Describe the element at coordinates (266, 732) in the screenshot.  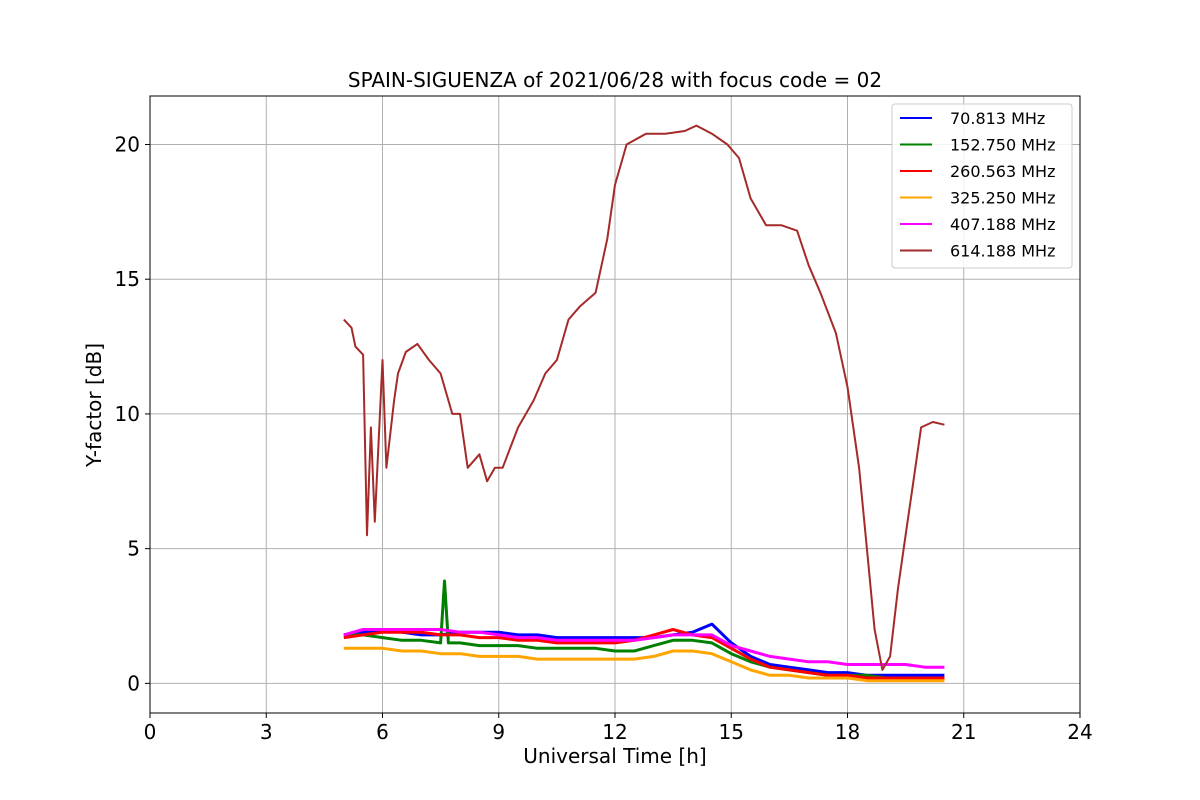
I see `x-tick-label: 3` at that location.